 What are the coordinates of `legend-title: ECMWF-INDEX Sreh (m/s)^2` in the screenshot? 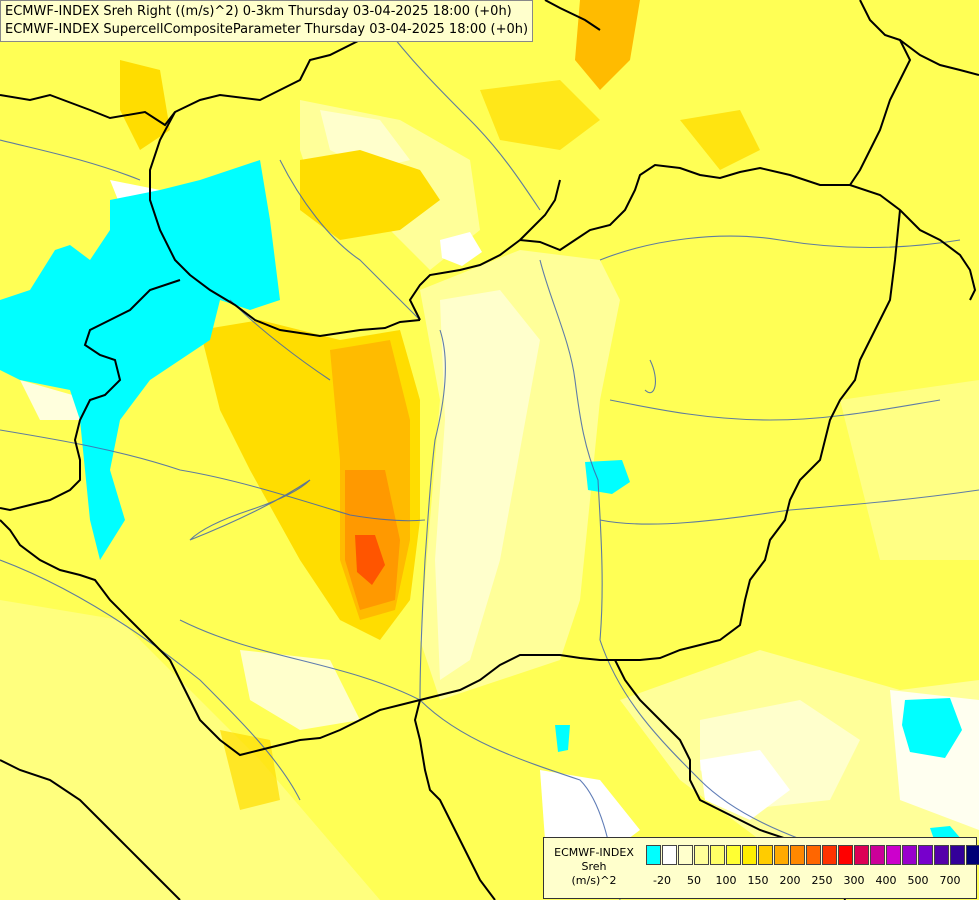 It's located at (594, 867).